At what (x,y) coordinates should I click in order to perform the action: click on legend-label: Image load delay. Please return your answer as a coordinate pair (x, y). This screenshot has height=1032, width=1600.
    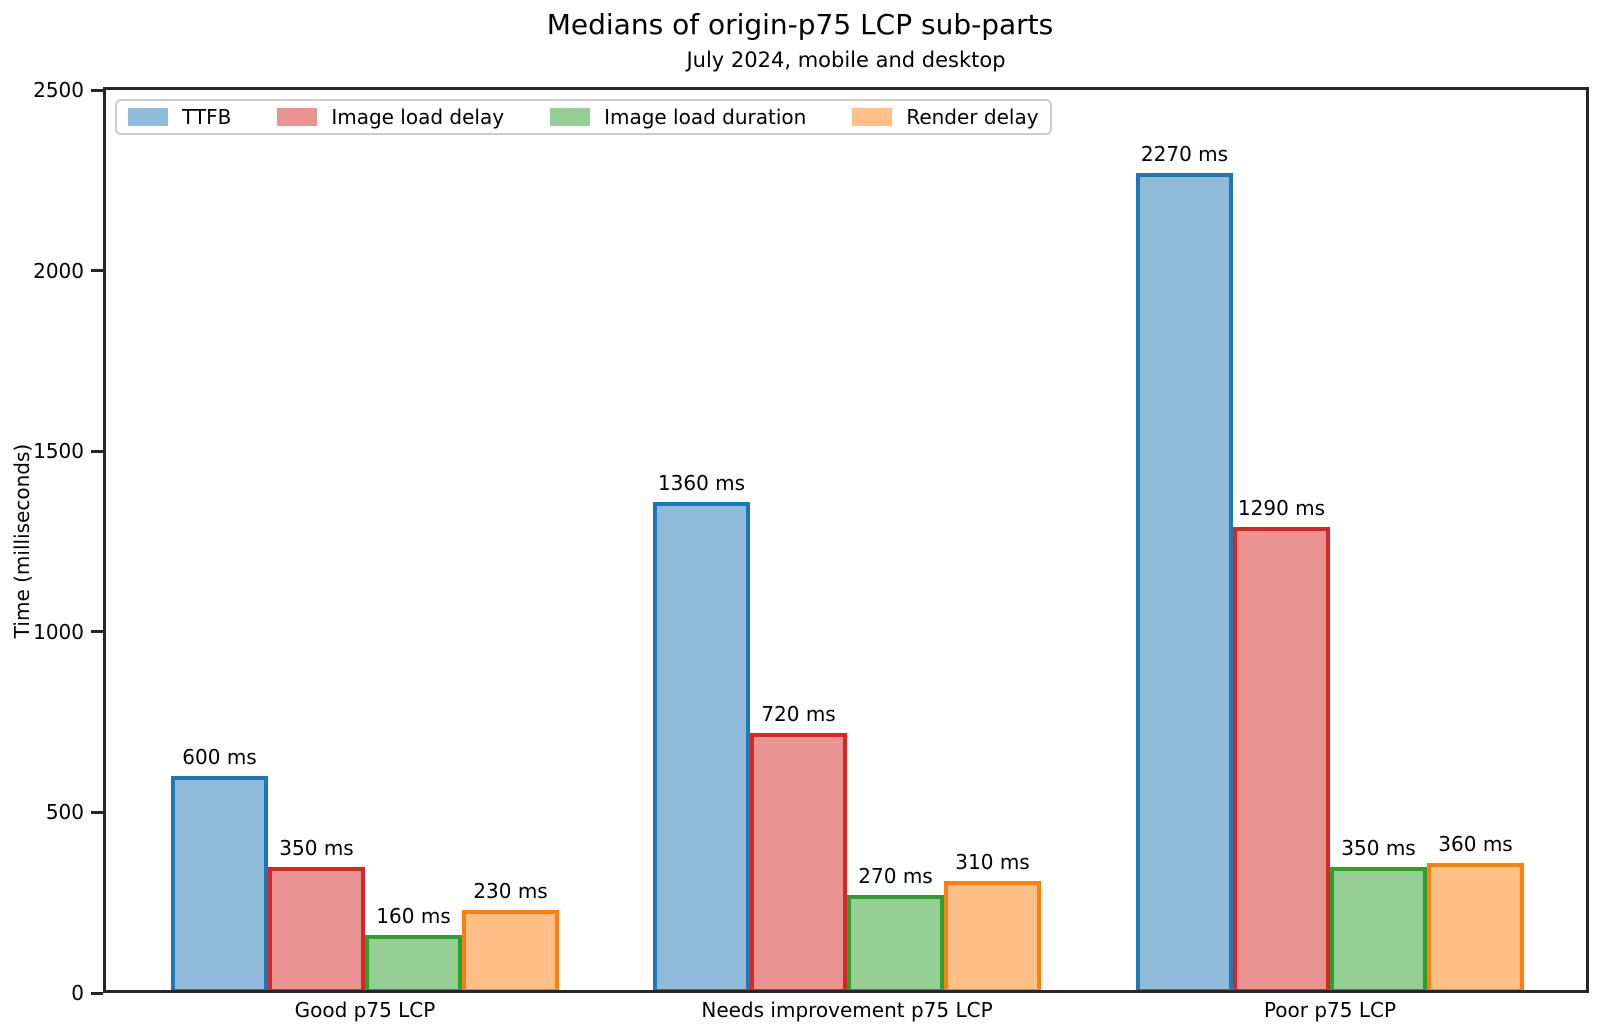
    Looking at the image, I should click on (418, 117).